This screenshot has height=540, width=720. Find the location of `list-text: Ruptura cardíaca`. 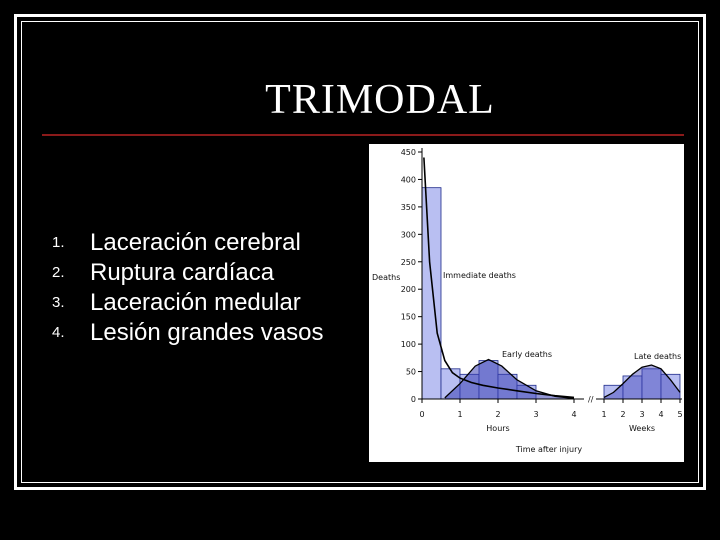

list-text: Ruptura cardíaca is located at coordinates (182, 272).